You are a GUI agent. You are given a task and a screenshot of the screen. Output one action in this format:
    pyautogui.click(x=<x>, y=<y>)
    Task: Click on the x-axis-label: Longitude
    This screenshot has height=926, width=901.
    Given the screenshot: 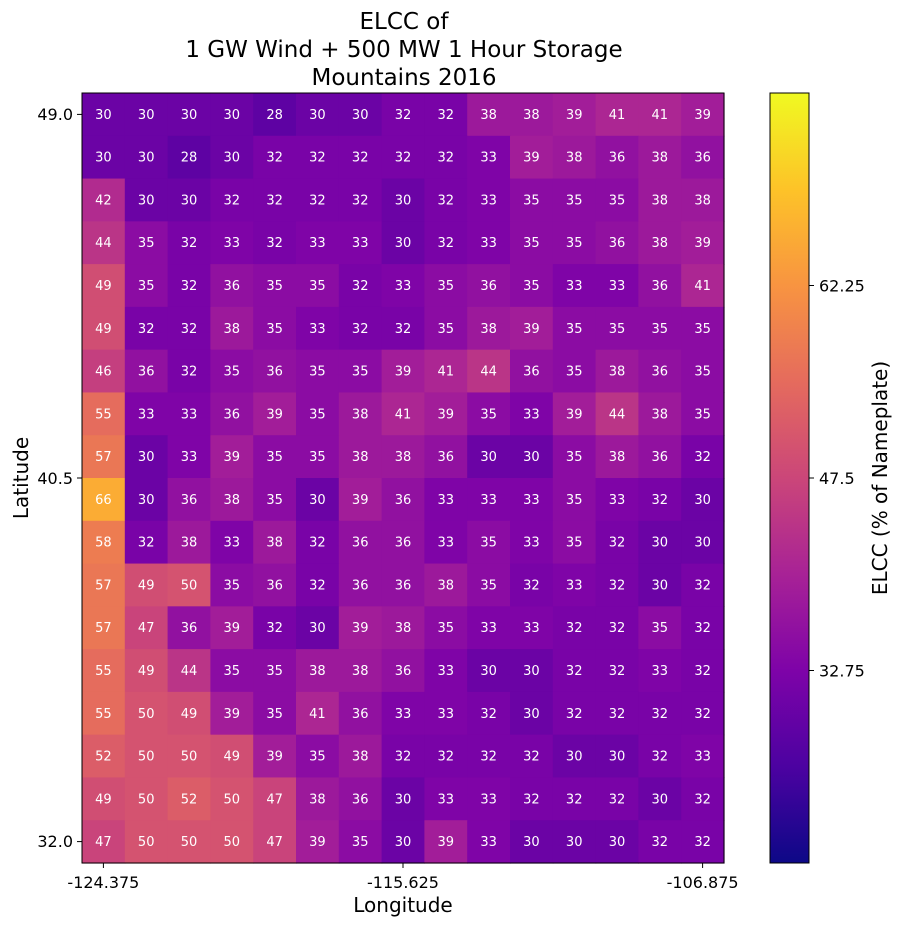 What is the action you would take?
    pyautogui.click(x=402, y=905)
    